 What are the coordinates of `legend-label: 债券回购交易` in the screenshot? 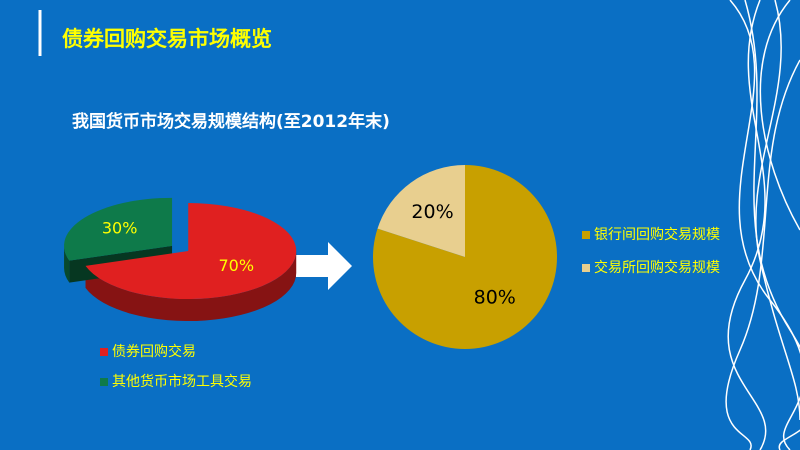 It's located at (154, 351).